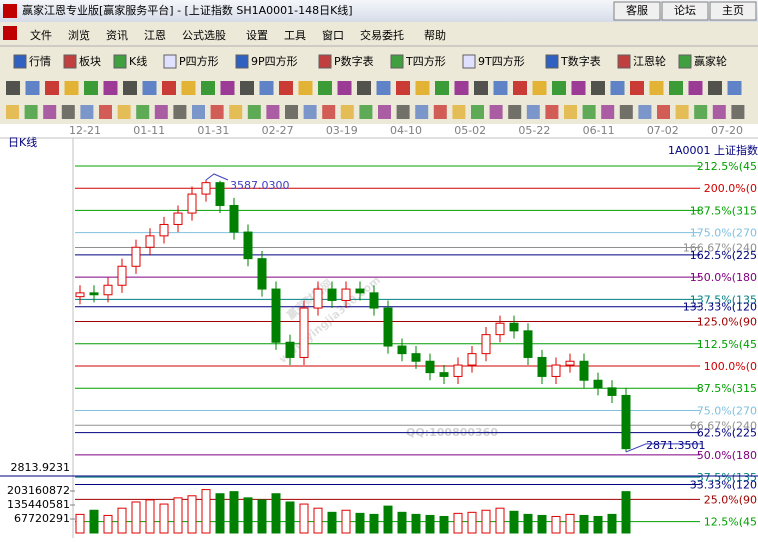 Image resolution: width=758 pixels, height=542 pixels. What do you see at coordinates (138, 61) in the screenshot?
I see `toolbar-label: K线` at bounding box center [138, 61].